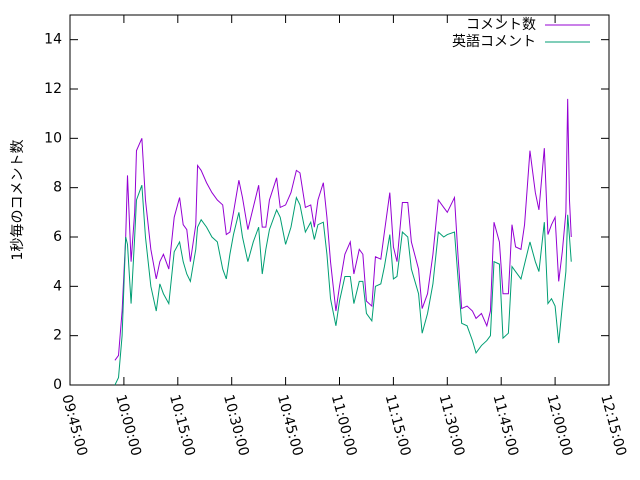 This screenshot has width=640, height=480. I want to click on x-tick-label: 11:00:00, so click(344, 425).